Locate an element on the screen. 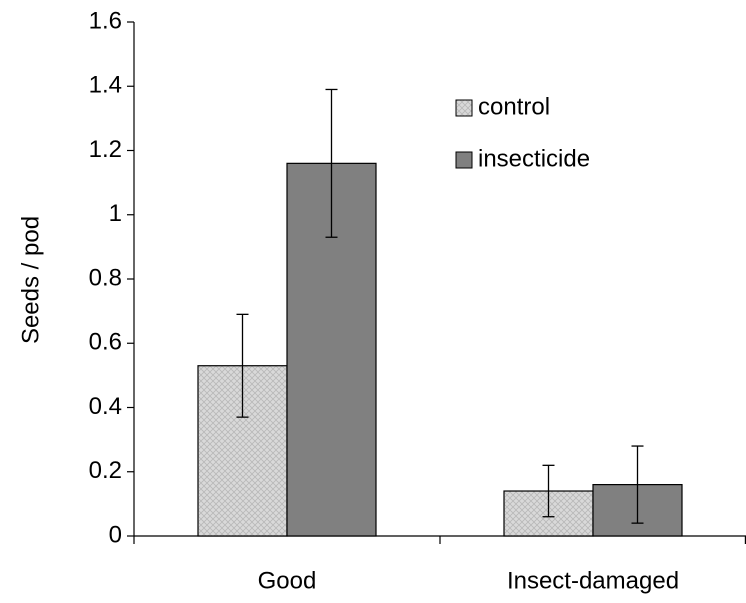 The width and height of the screenshot is (746, 603). y-tick-label: 0 is located at coordinates (115, 534).